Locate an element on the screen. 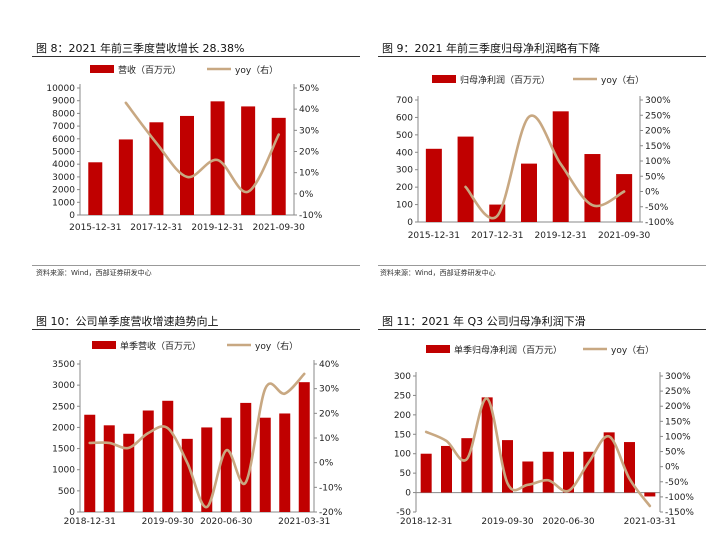 This screenshot has height=534, width=720. left-tick-label: 500 is located at coordinates (66, 492).